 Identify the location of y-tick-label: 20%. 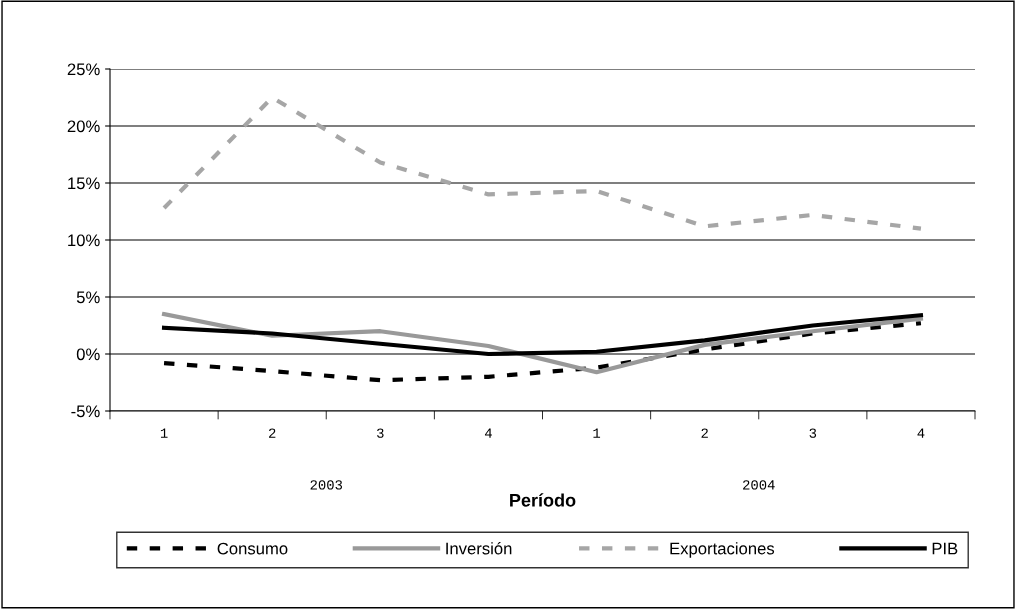
(83, 126).